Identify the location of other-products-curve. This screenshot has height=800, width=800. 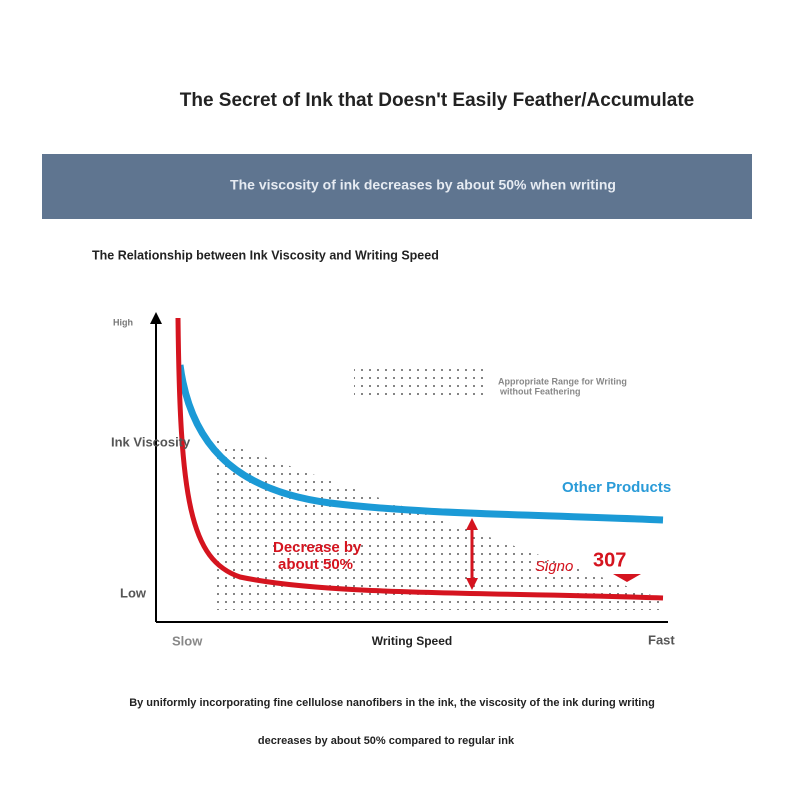
(420, 444).